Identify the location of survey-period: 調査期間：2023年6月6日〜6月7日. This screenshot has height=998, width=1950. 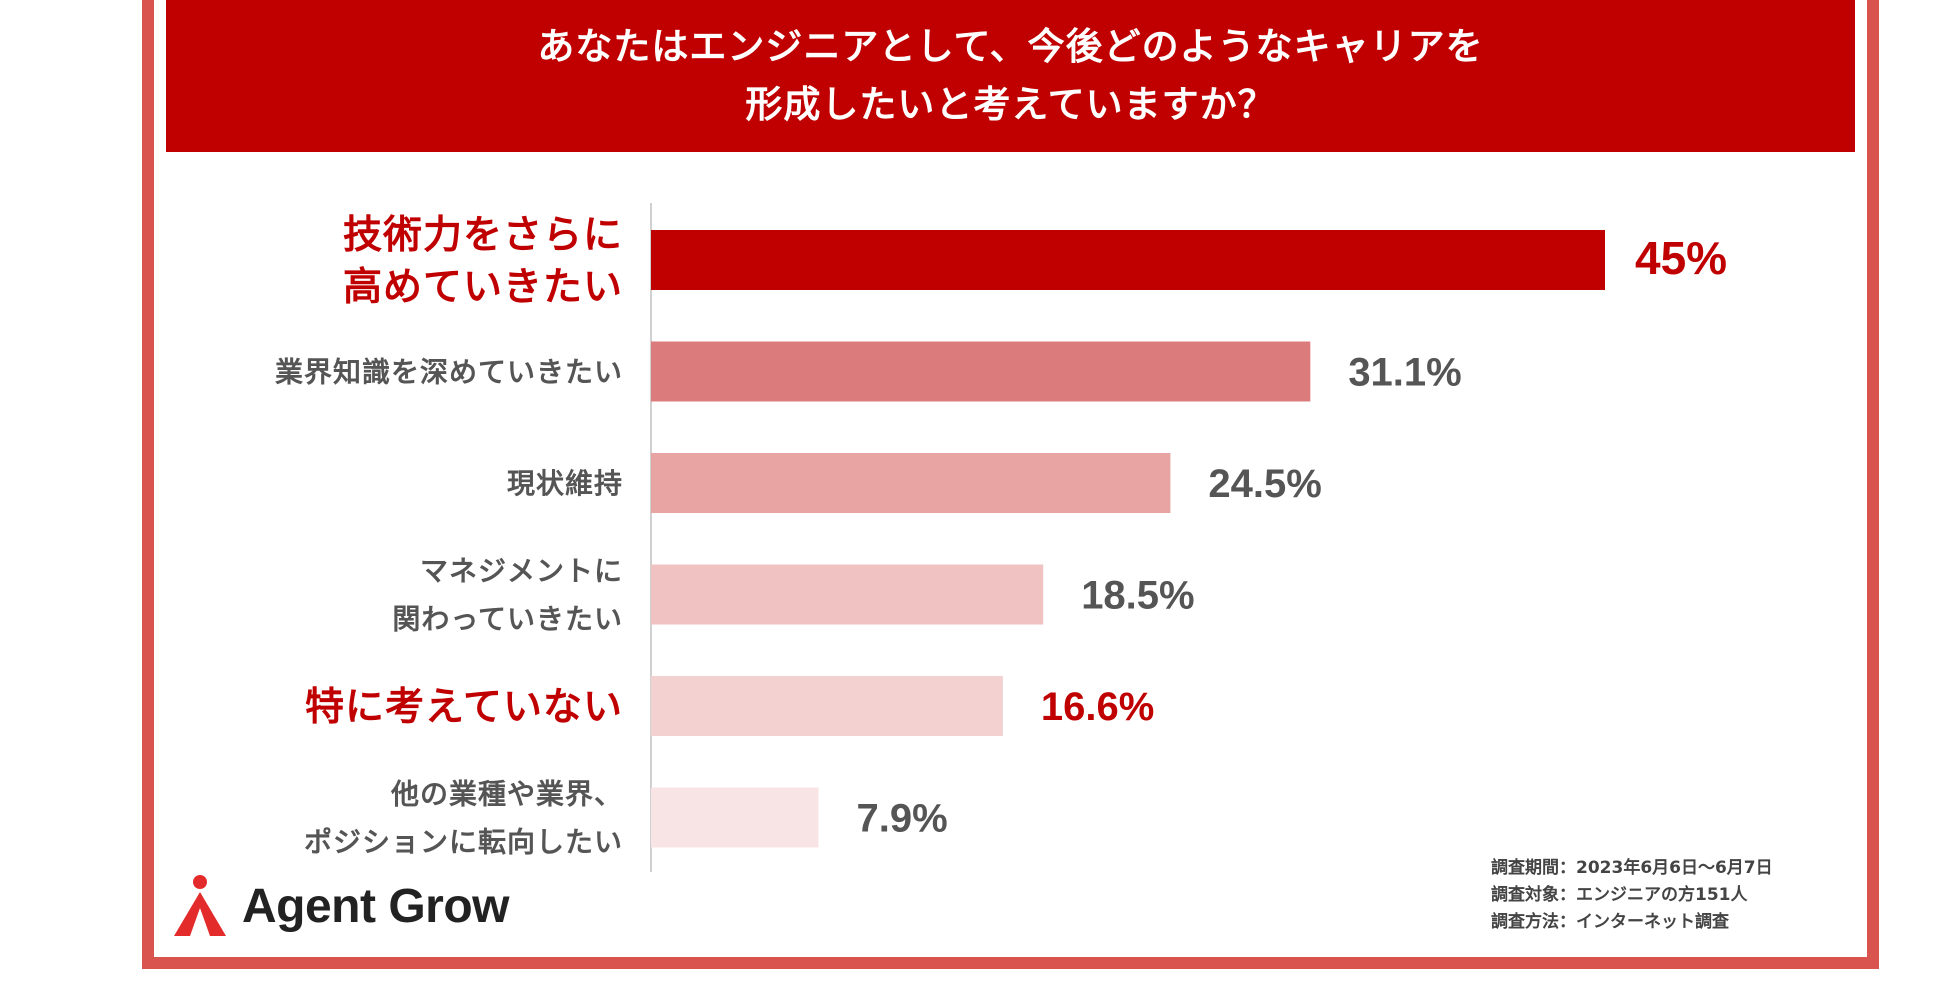
(1632, 868).